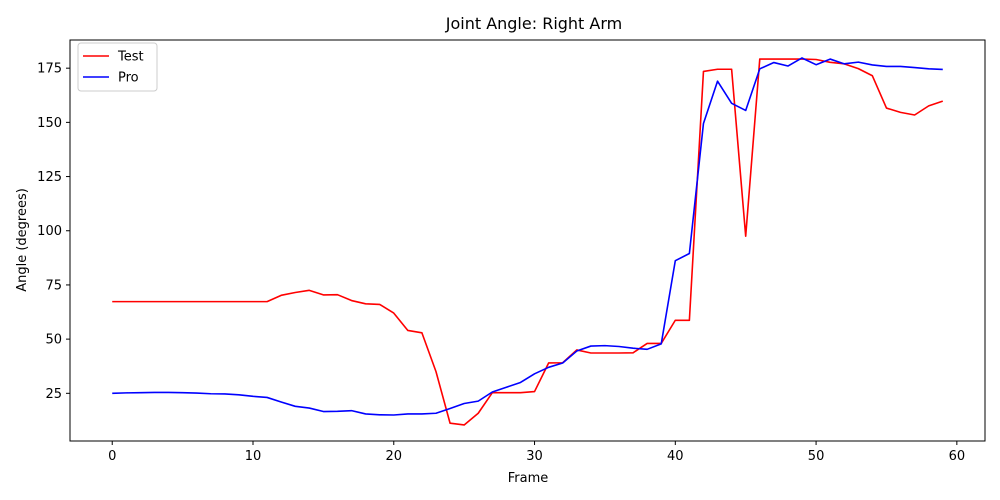  What do you see at coordinates (528, 478) in the screenshot?
I see `x-axis-label: Frame` at bounding box center [528, 478].